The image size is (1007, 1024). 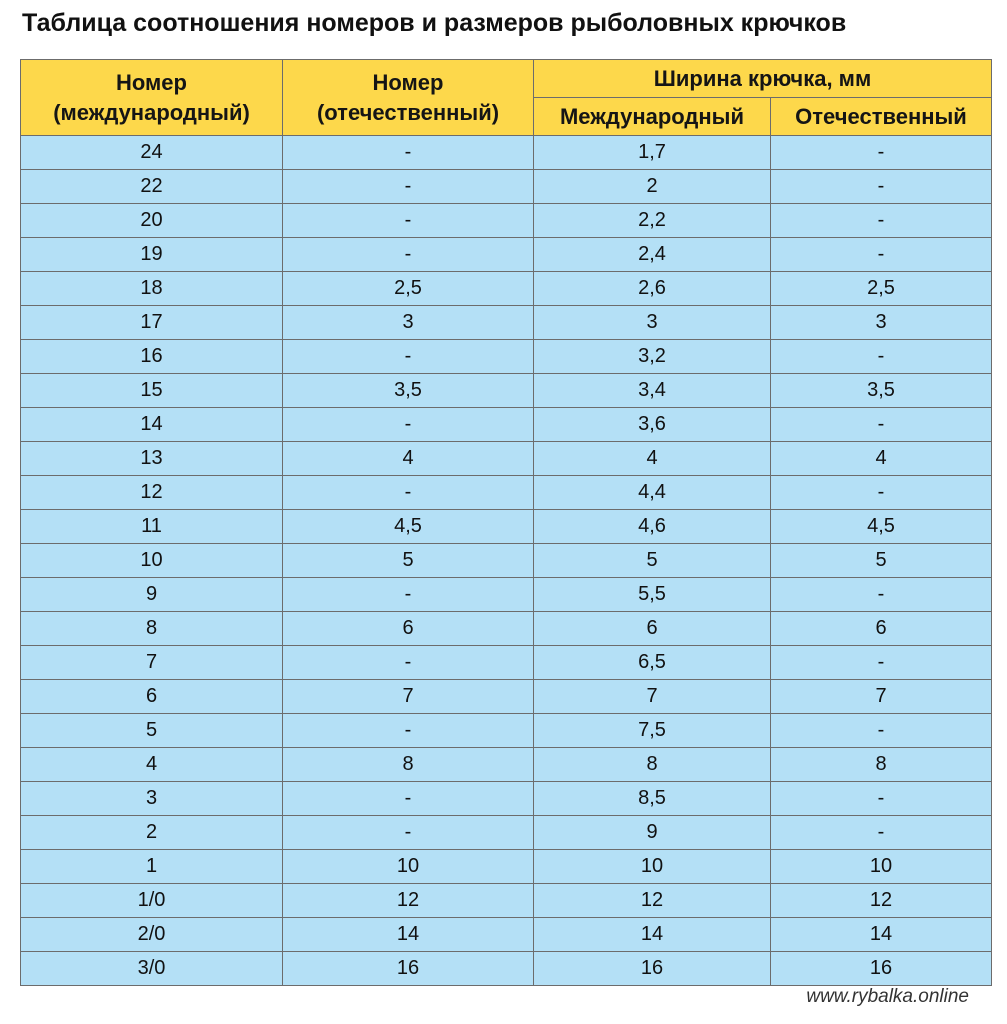 I want to click on table-row: 12-4,4-, so click(x=506, y=492).